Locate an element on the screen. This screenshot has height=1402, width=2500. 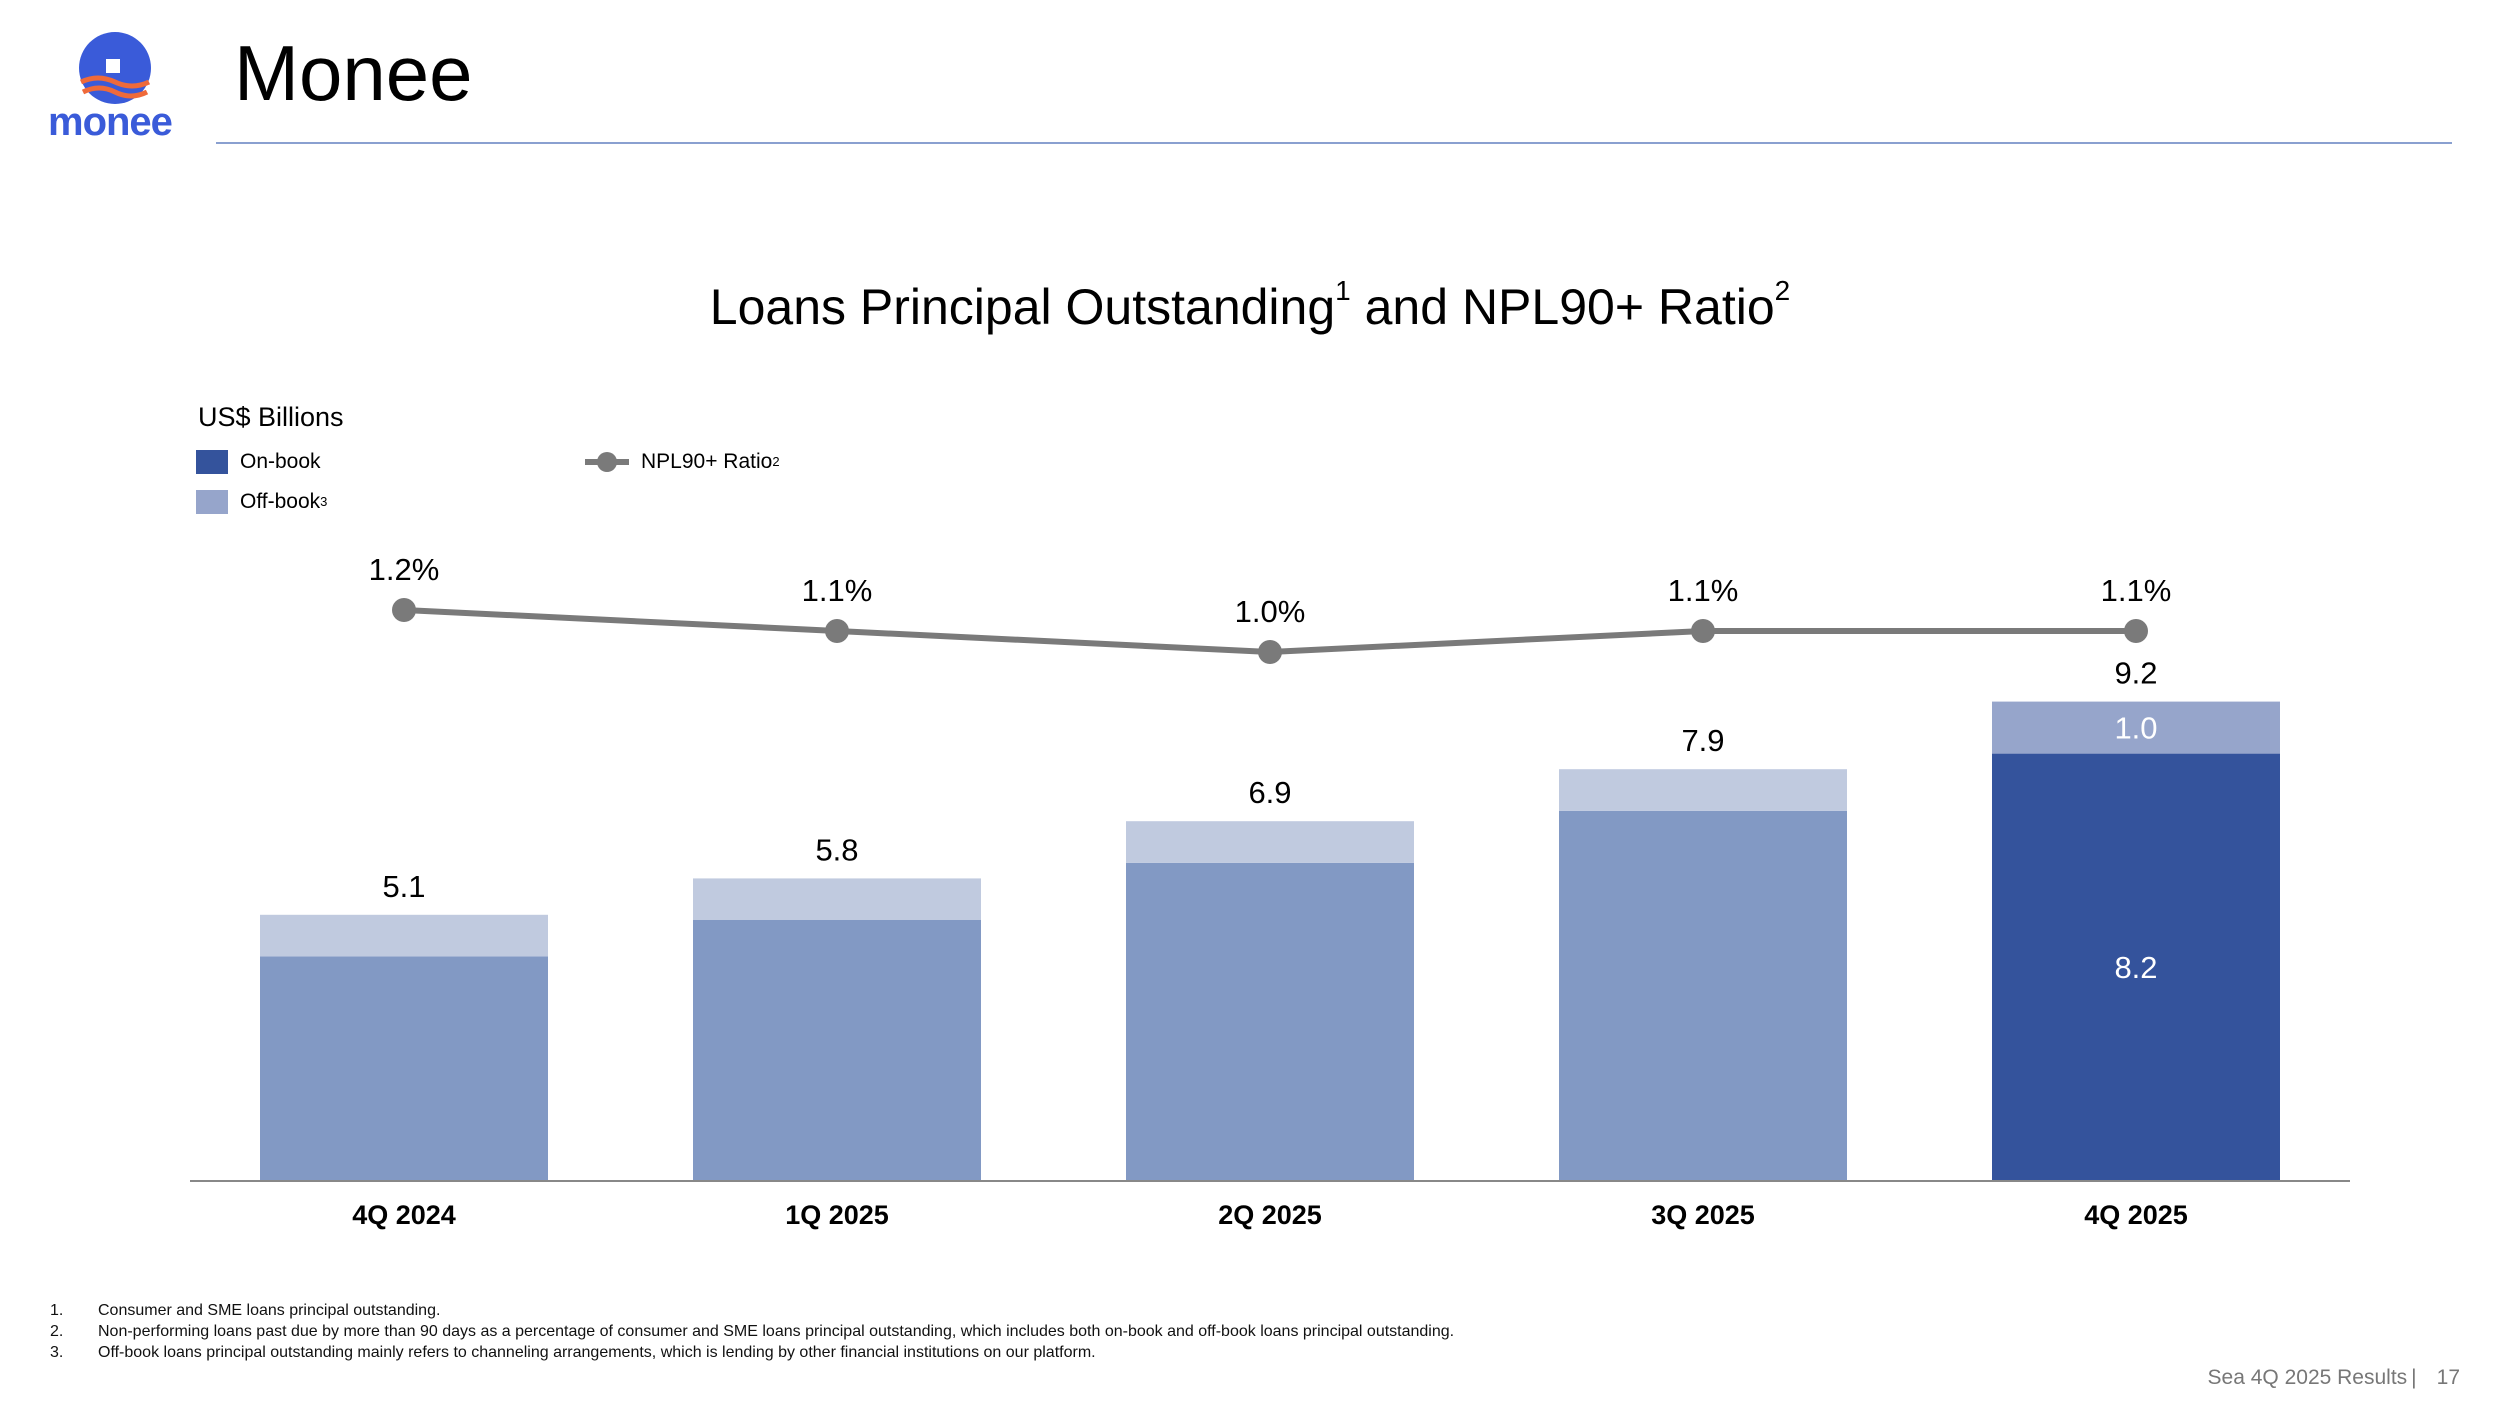
bar-total-label-3: 7.9 is located at coordinates (1702, 740).